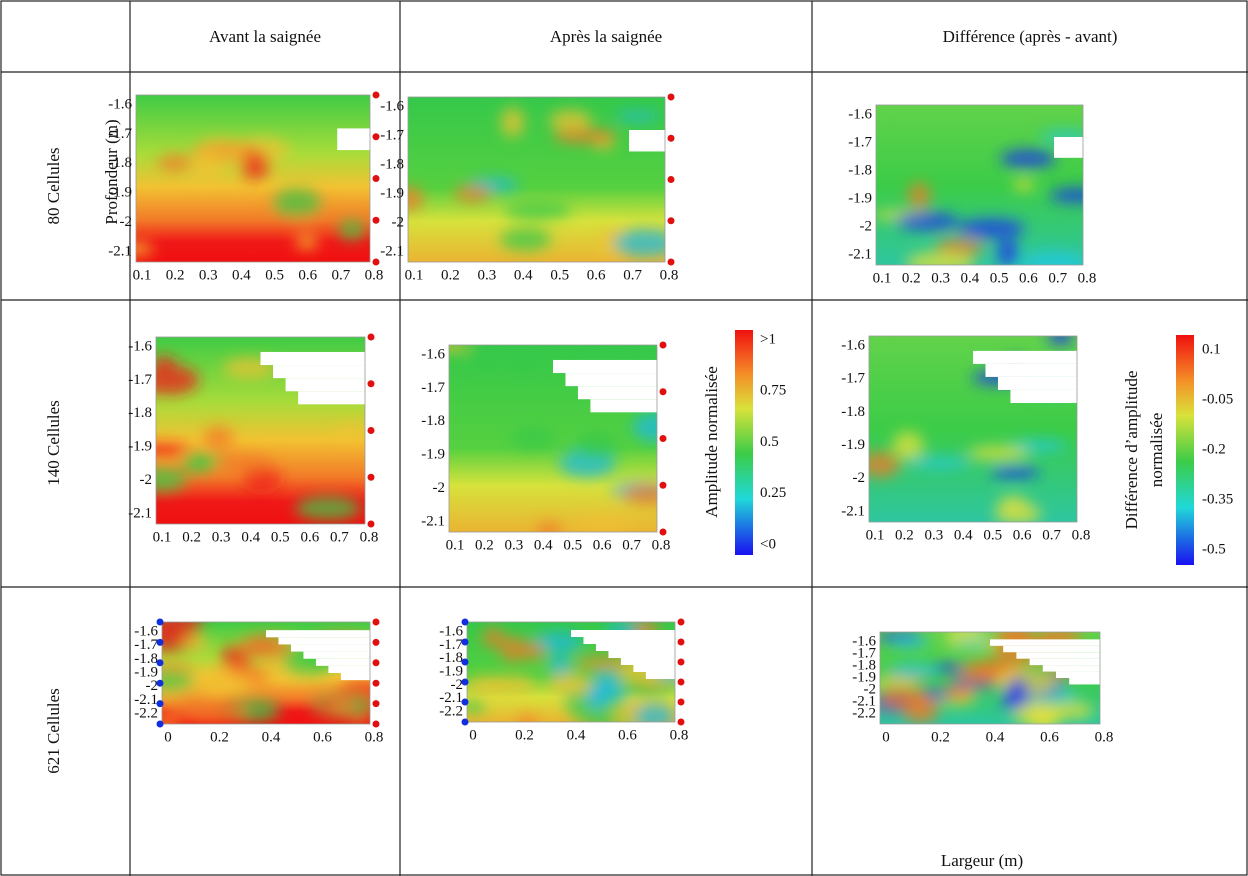  What do you see at coordinates (111, 171) in the screenshot?
I see `y-axis-label: Profondeur (m)` at bounding box center [111, 171].